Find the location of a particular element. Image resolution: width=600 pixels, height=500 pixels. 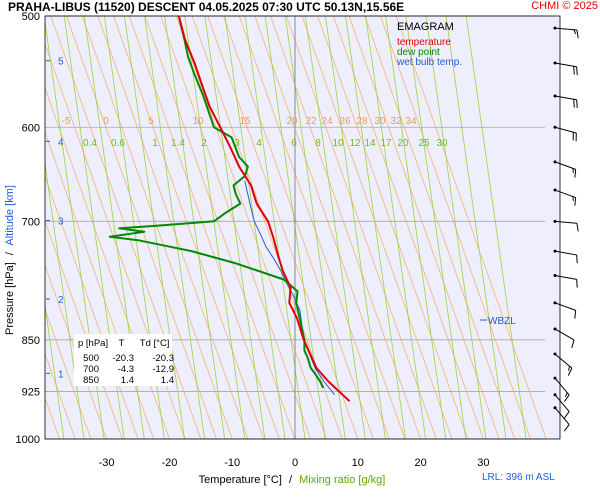

altitude-label: 2 is located at coordinates (61, 300).